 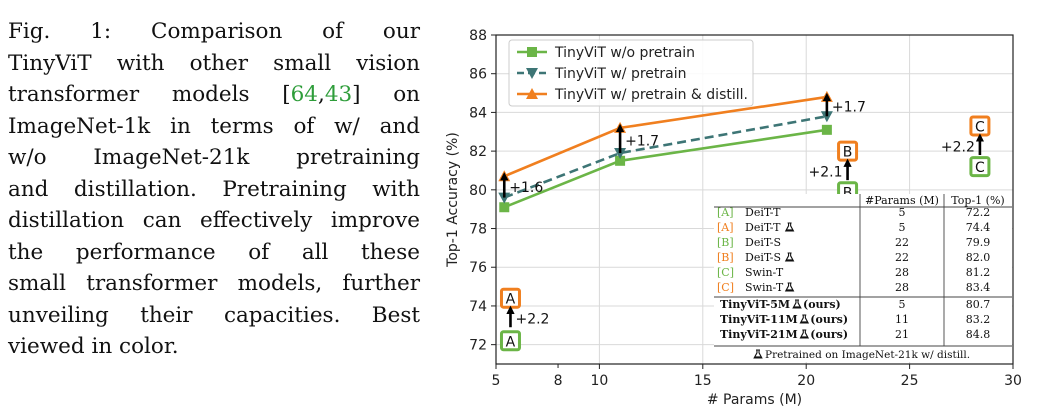 What do you see at coordinates (902, 319) in the screenshot?
I see `table-row-params: 11` at bounding box center [902, 319].